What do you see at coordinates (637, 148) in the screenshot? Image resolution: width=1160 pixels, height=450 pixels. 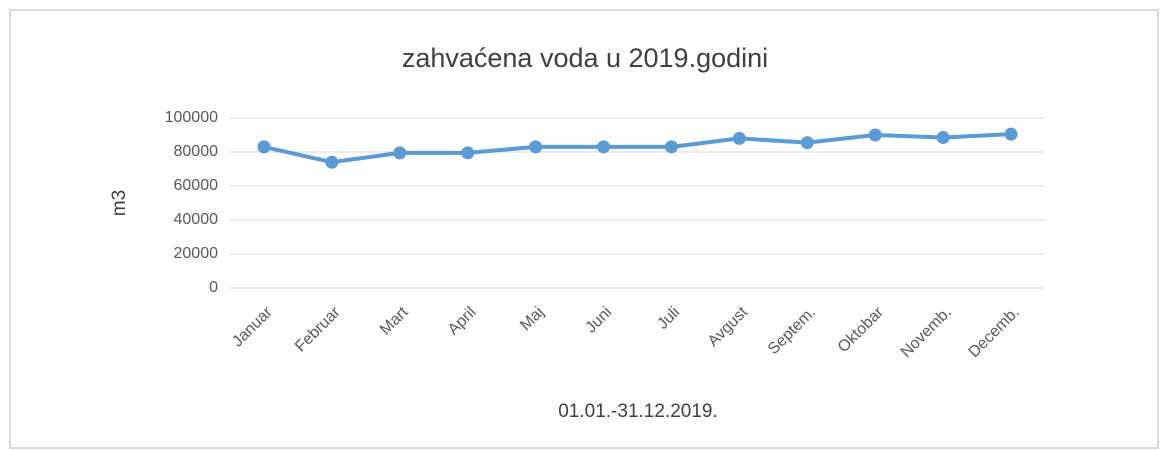 I see `line` at bounding box center [637, 148].